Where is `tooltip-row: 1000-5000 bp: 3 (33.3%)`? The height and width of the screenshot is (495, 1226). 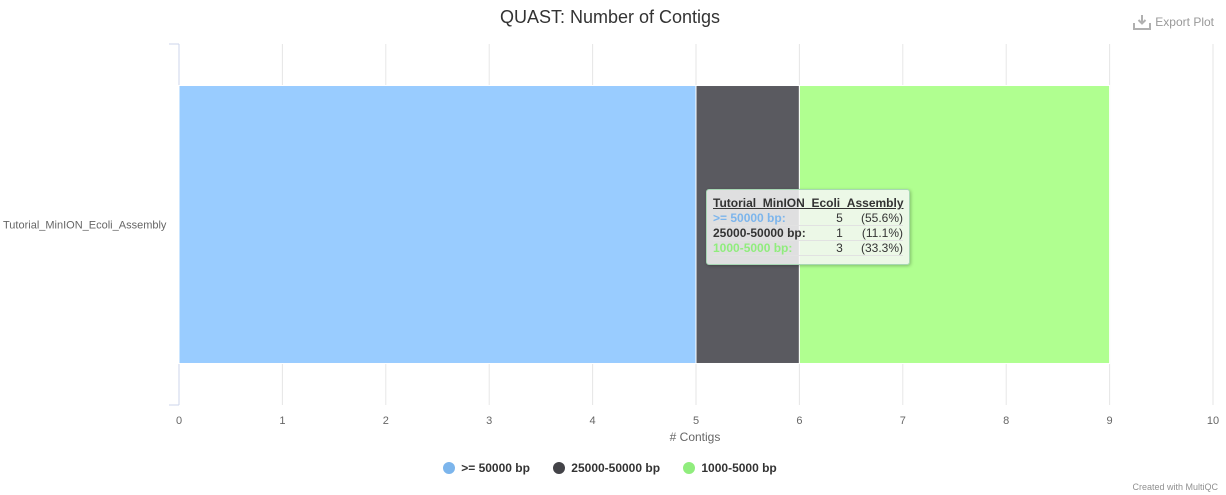 tooltip-row: 1000-5000 bp: 3 (33.3%) is located at coordinates (808, 248).